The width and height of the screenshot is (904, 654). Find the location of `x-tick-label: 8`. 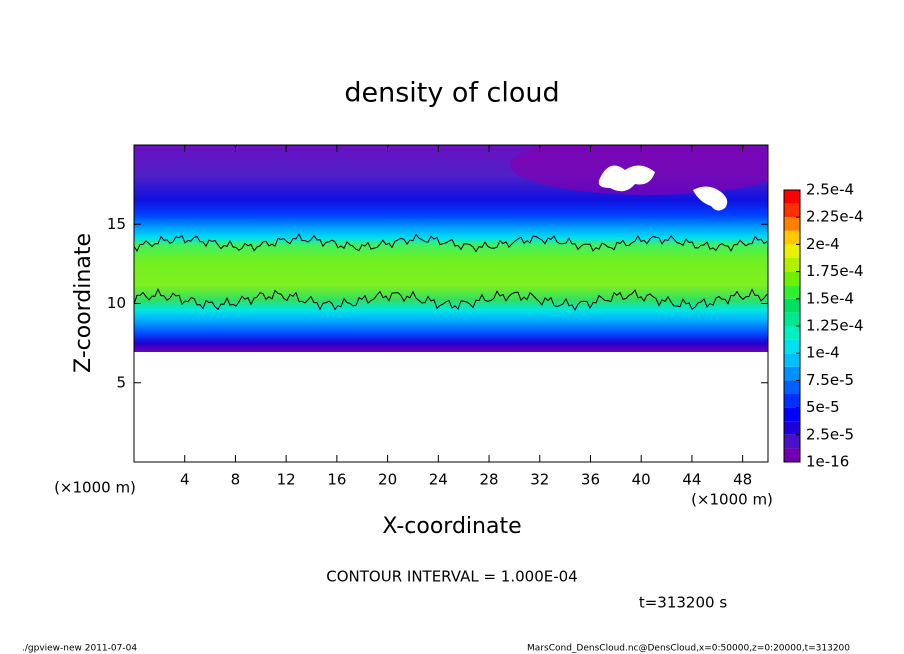

x-tick-label: 8 is located at coordinates (236, 480).